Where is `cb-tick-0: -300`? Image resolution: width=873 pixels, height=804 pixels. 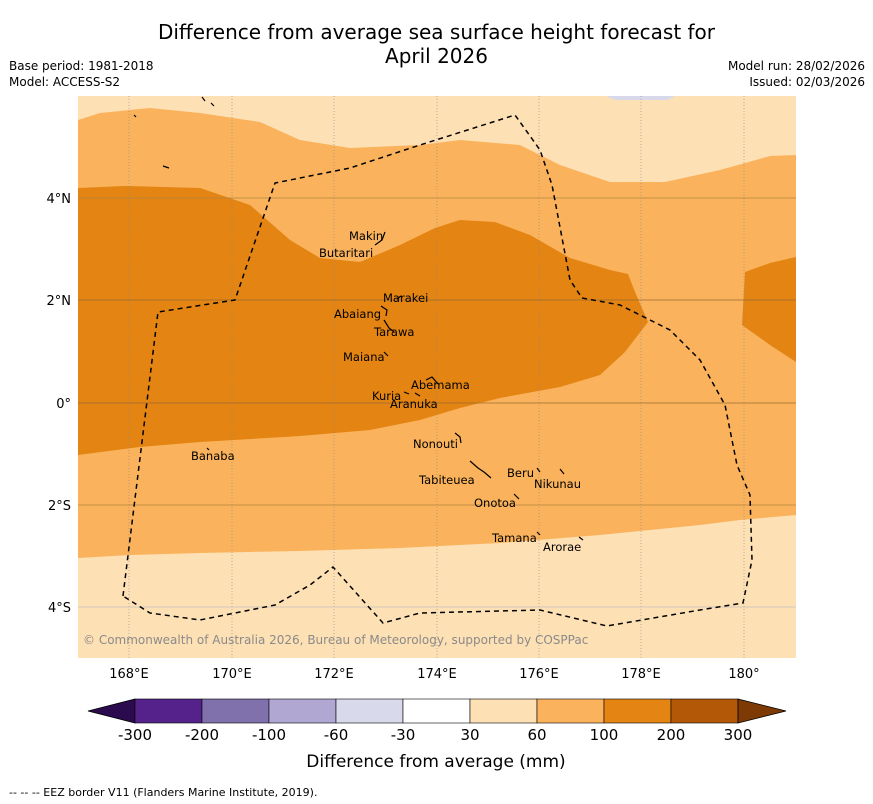
cb-tick-0: -300 is located at coordinates (135, 735).